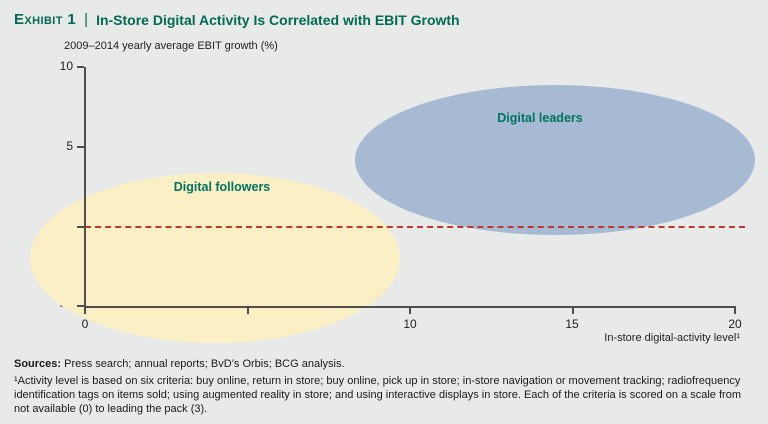 This screenshot has width=768, height=424. I want to click on y-axis-title: 2009–2014 yearly average EBIT growth (%), so click(171, 46).